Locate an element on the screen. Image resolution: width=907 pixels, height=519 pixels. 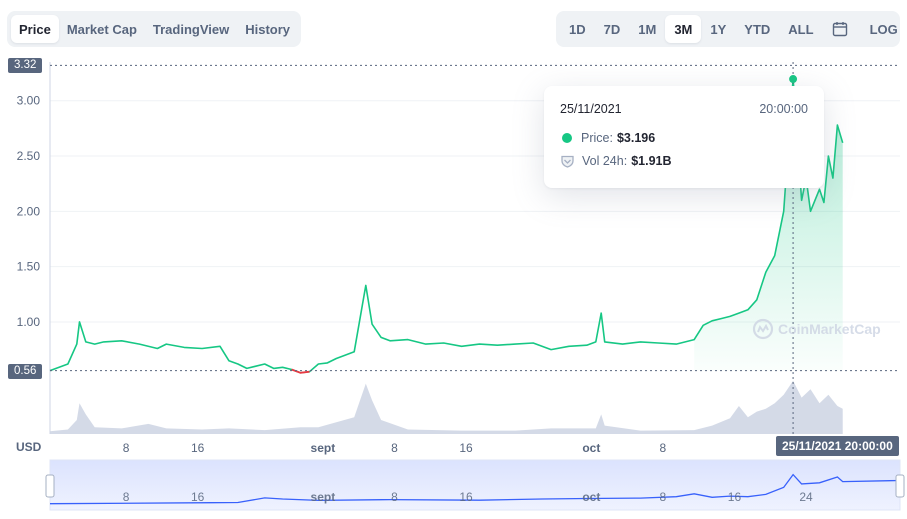
watermark: CoinMarketCap is located at coordinates (816, 329).